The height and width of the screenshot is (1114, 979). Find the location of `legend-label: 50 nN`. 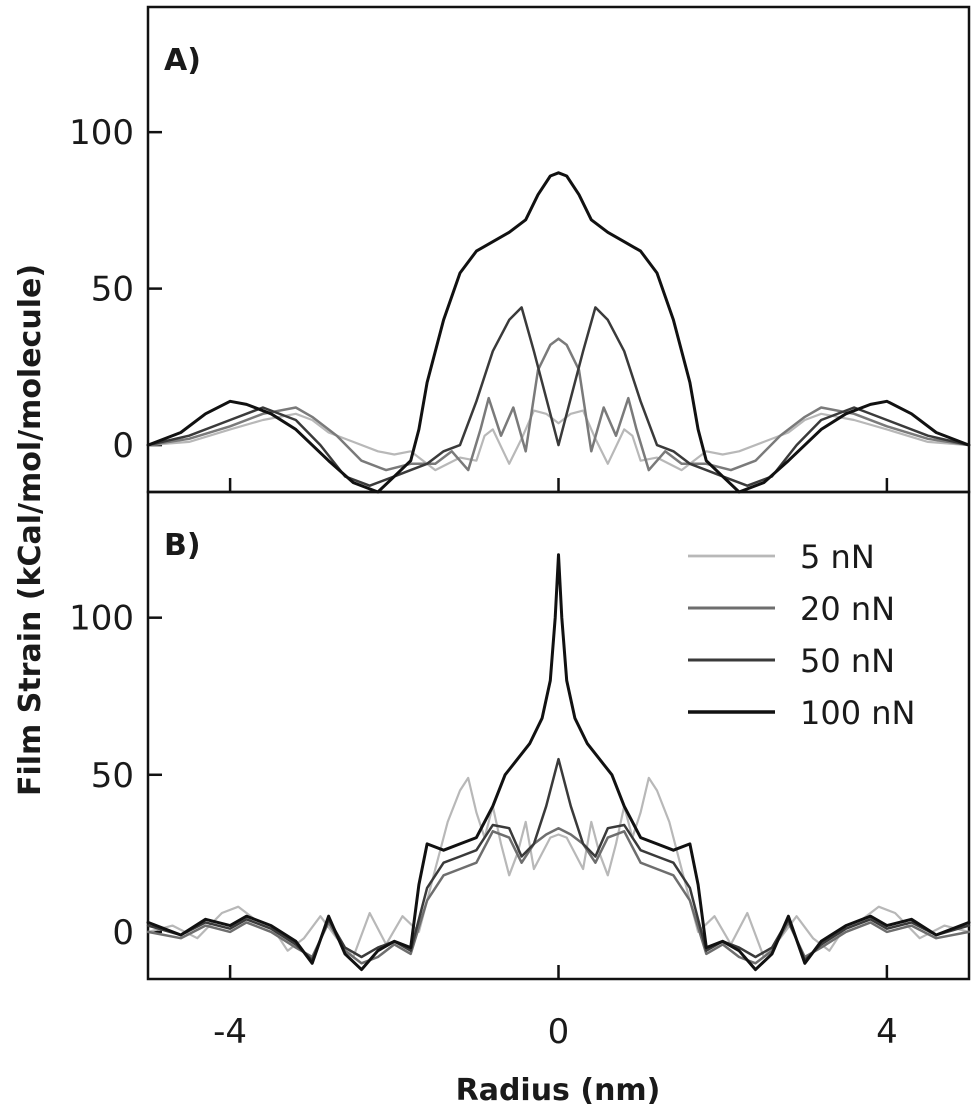

legend-label: 50 nN is located at coordinates (847, 661).